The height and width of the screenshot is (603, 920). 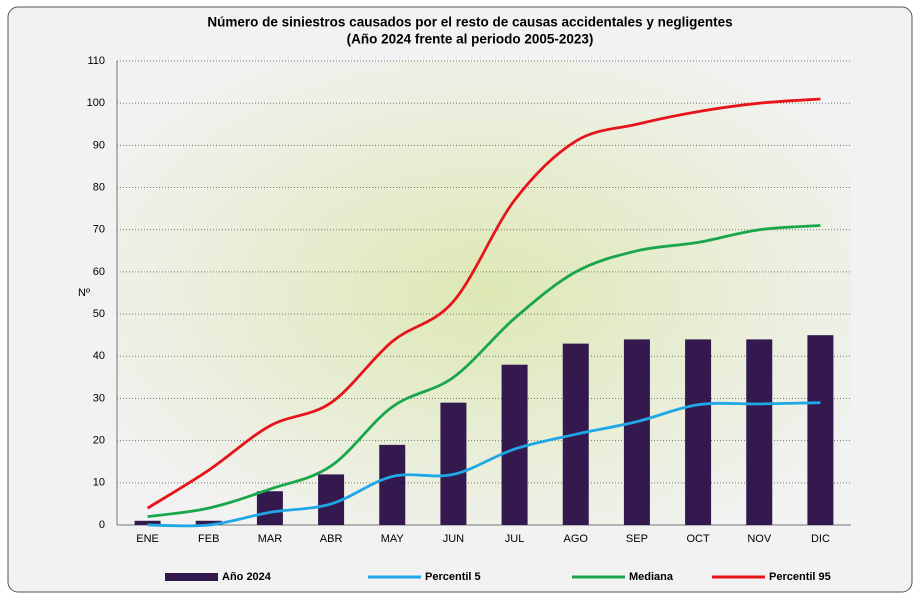 I want to click on x-tick-label: DIC, so click(x=820, y=539).